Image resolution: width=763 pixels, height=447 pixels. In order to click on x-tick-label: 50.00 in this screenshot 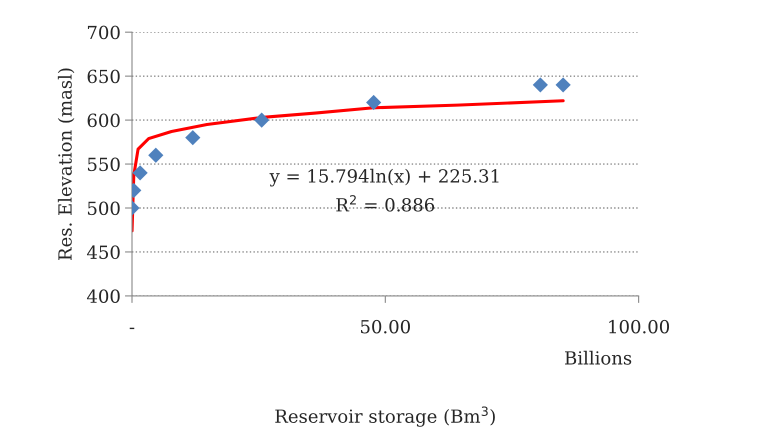, I will do `click(385, 327)`.